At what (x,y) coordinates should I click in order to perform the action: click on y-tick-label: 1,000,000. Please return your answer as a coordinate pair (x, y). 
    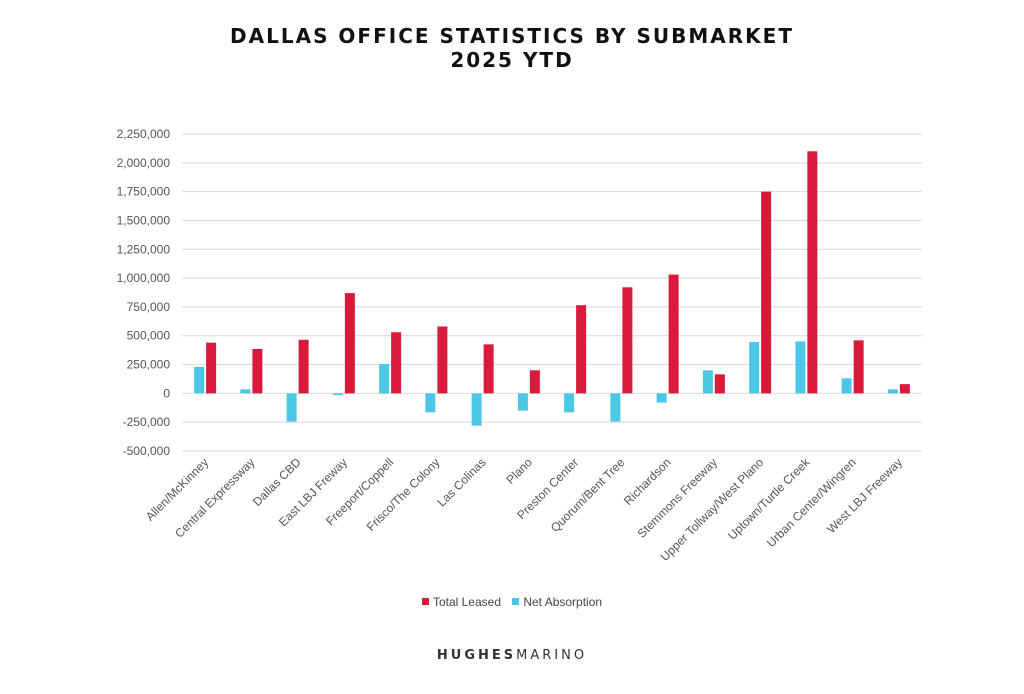
    Looking at the image, I should click on (144, 278).